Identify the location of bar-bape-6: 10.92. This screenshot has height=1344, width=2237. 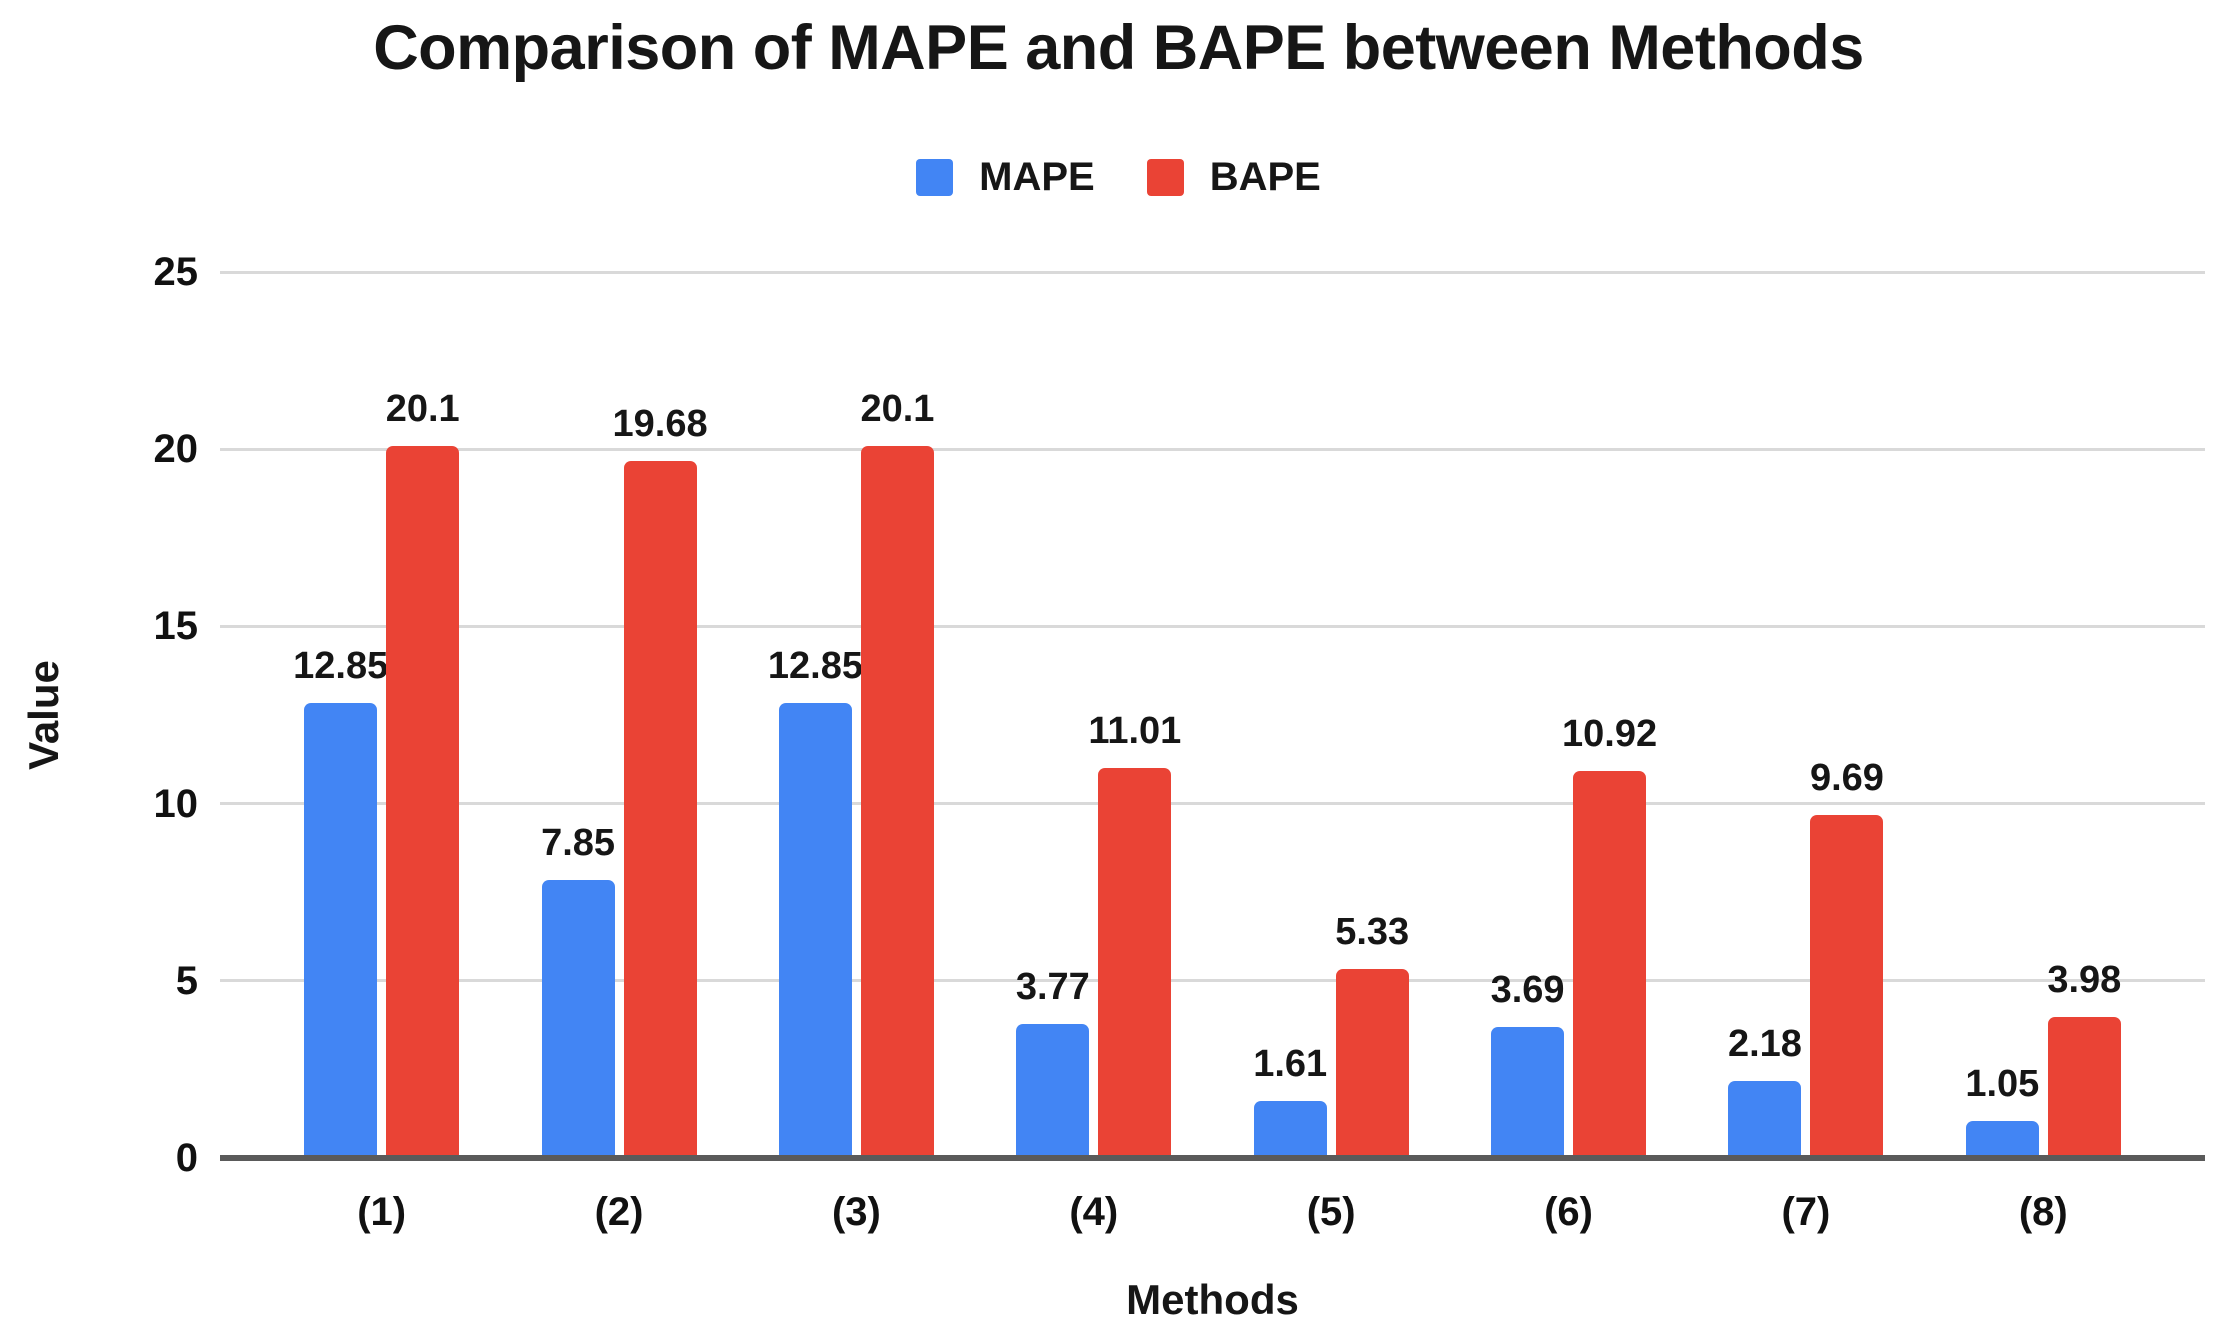
(1609, 936).